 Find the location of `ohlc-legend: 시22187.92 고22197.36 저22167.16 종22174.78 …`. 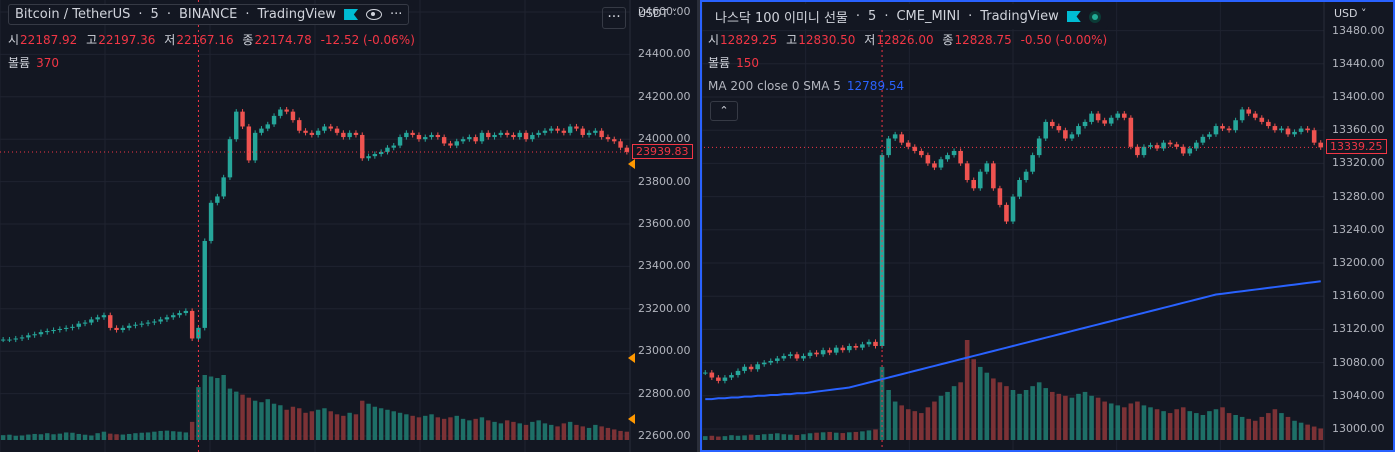

ohlc-legend: 시22187.92 고22197.36 저22167.16 종22174.78 … is located at coordinates (211, 40).